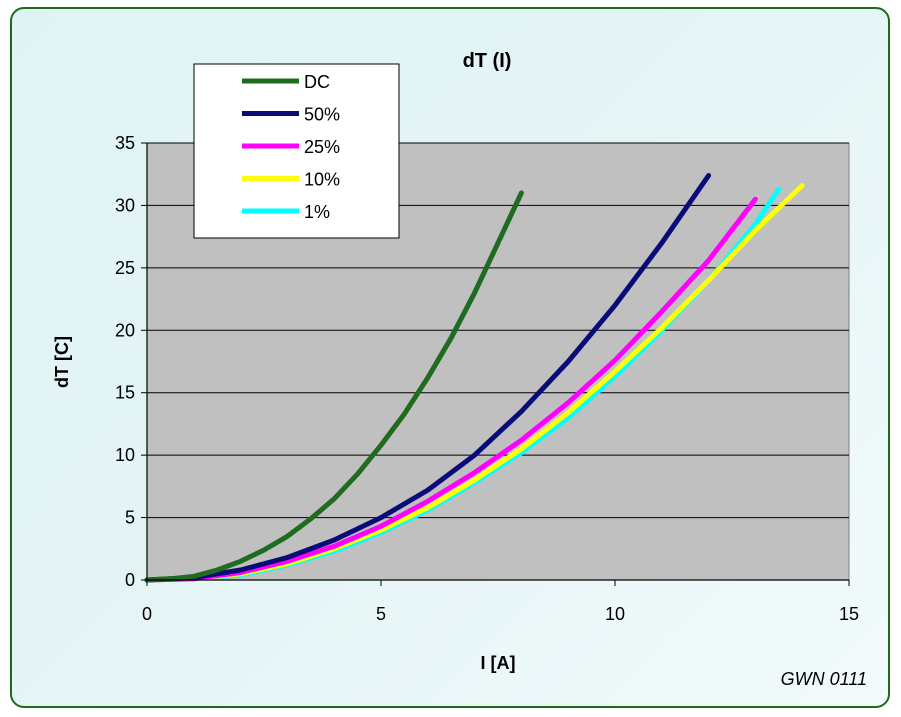  I want to click on x-axis-label: I [A], so click(498, 663).